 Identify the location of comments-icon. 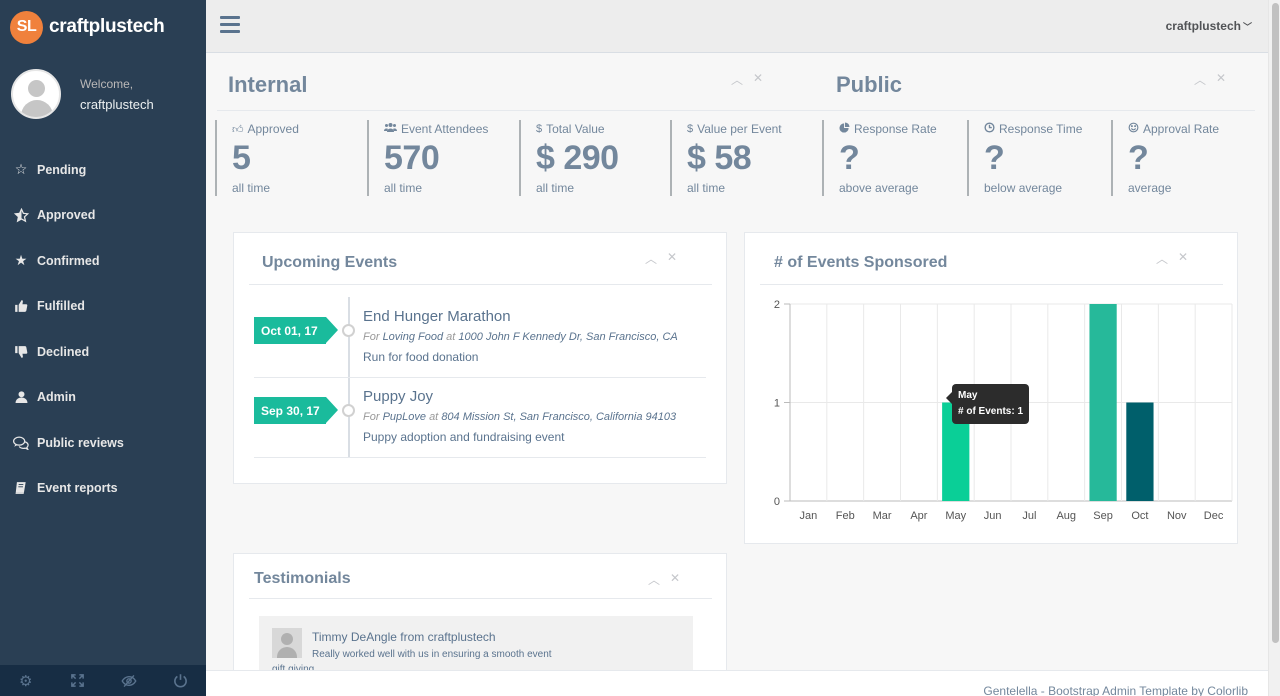
(21, 443).